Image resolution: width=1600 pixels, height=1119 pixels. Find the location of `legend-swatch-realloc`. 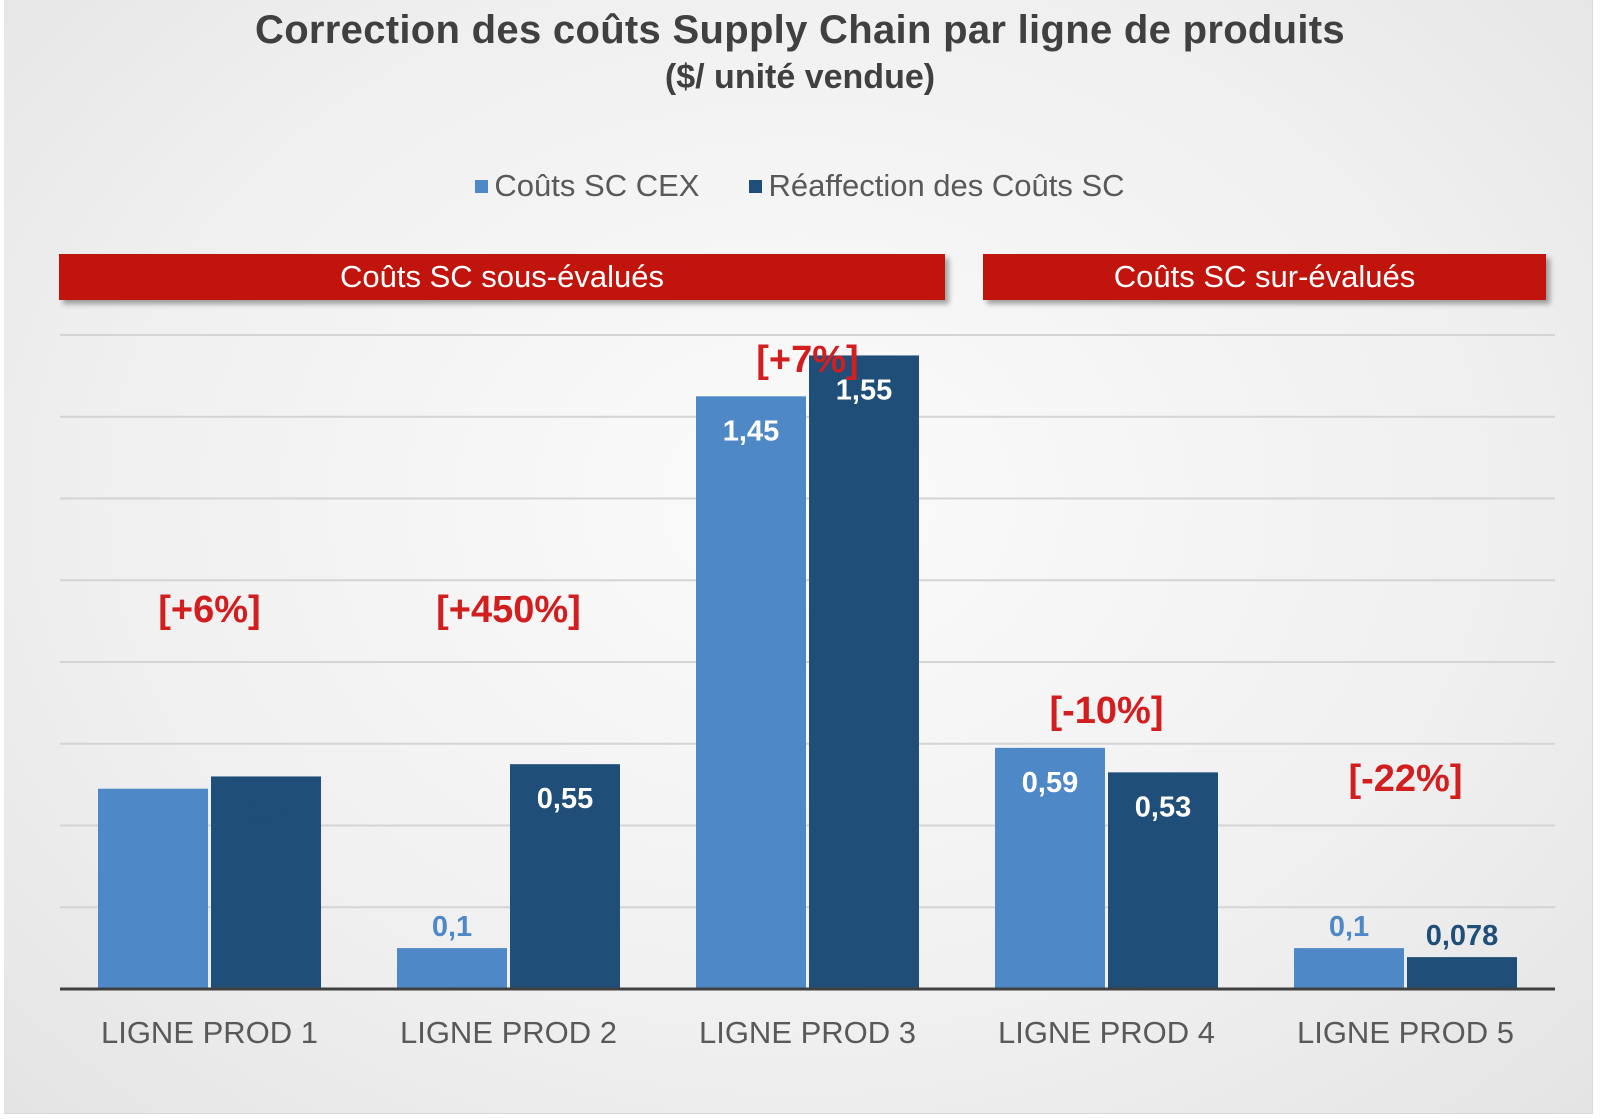

legend-swatch-realloc is located at coordinates (756, 186).